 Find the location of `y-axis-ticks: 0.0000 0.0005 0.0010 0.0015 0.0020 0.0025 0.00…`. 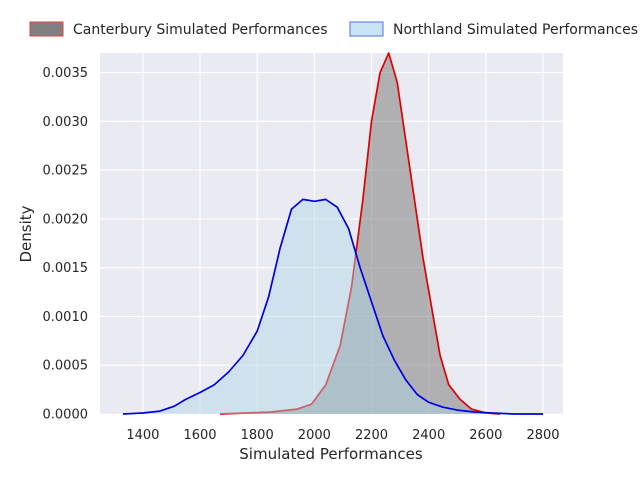

y-axis-ticks: 0.0000 0.0005 0.0010 0.0015 0.0020 0.0025 0.00… is located at coordinates (66, 244).